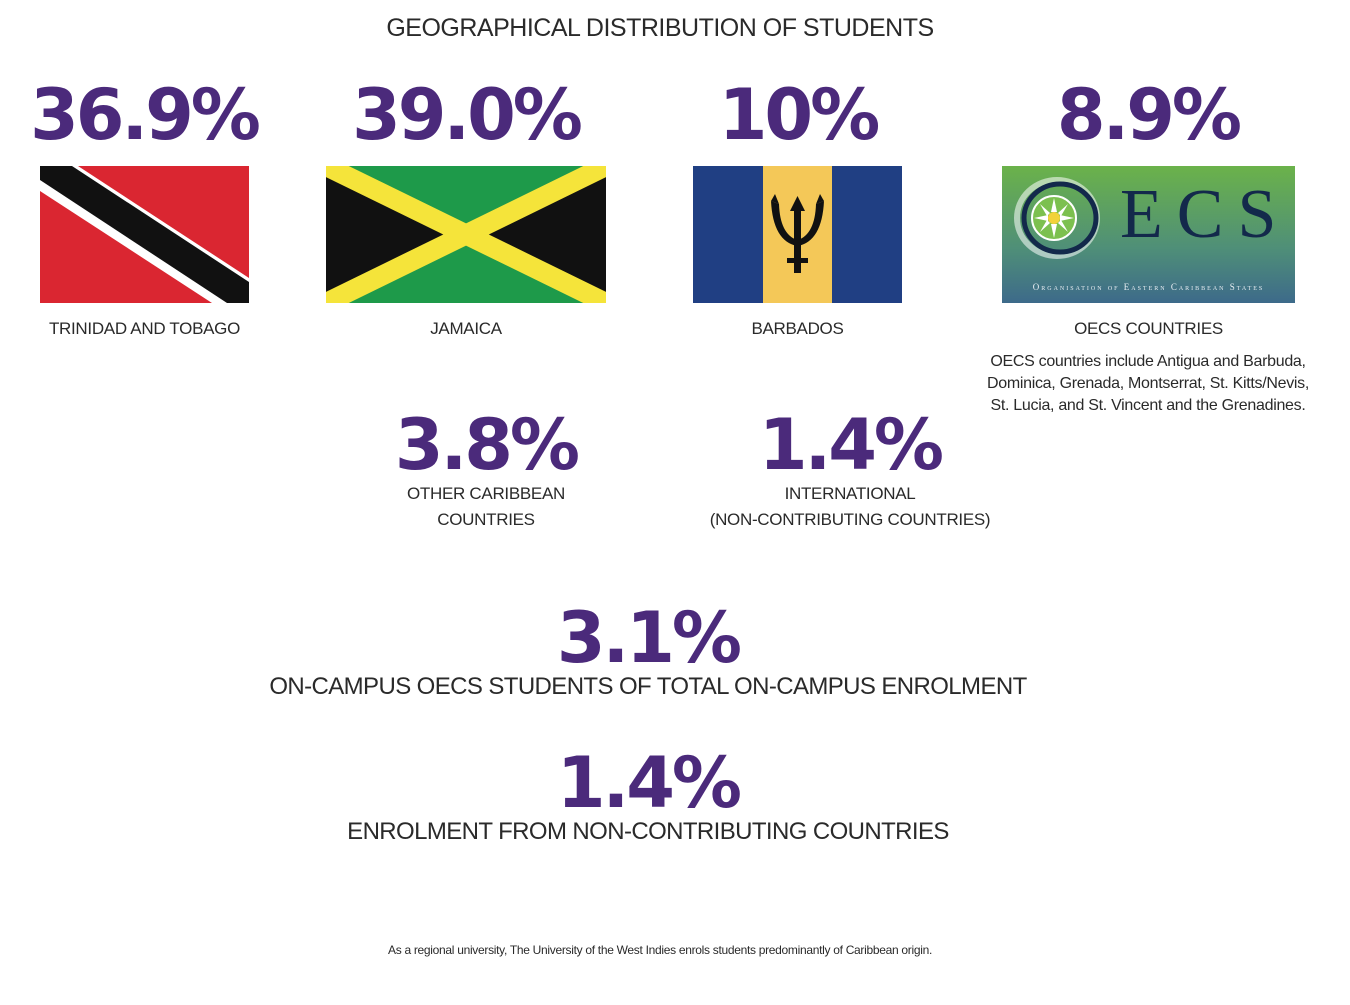 The width and height of the screenshot is (1350, 1005). I want to click on percent-oecs: 8.9%, so click(1149, 115).